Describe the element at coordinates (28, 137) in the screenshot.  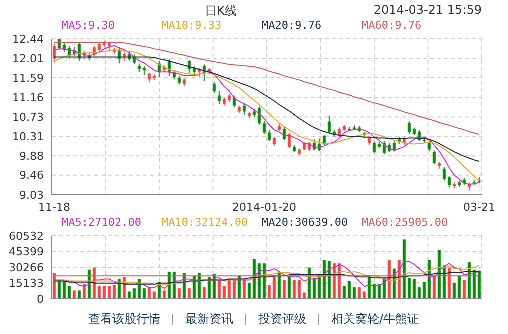
I see `y-tick-label: 10.31` at that location.